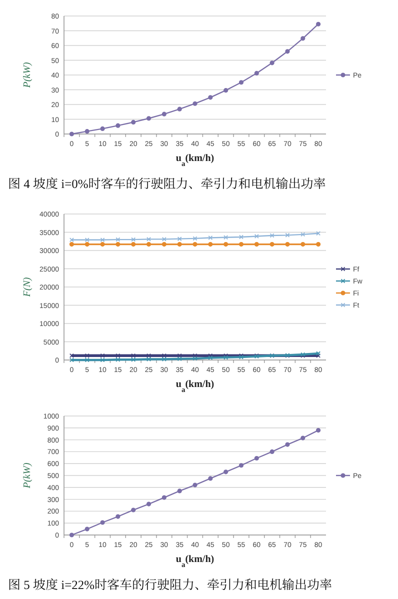 The image size is (398, 599). What do you see at coordinates (170, 585) in the screenshot?
I see `caption: 图 5 坡度 i=22%时客车的行驶阻力、牵引力和电机输出功率` at bounding box center [170, 585].